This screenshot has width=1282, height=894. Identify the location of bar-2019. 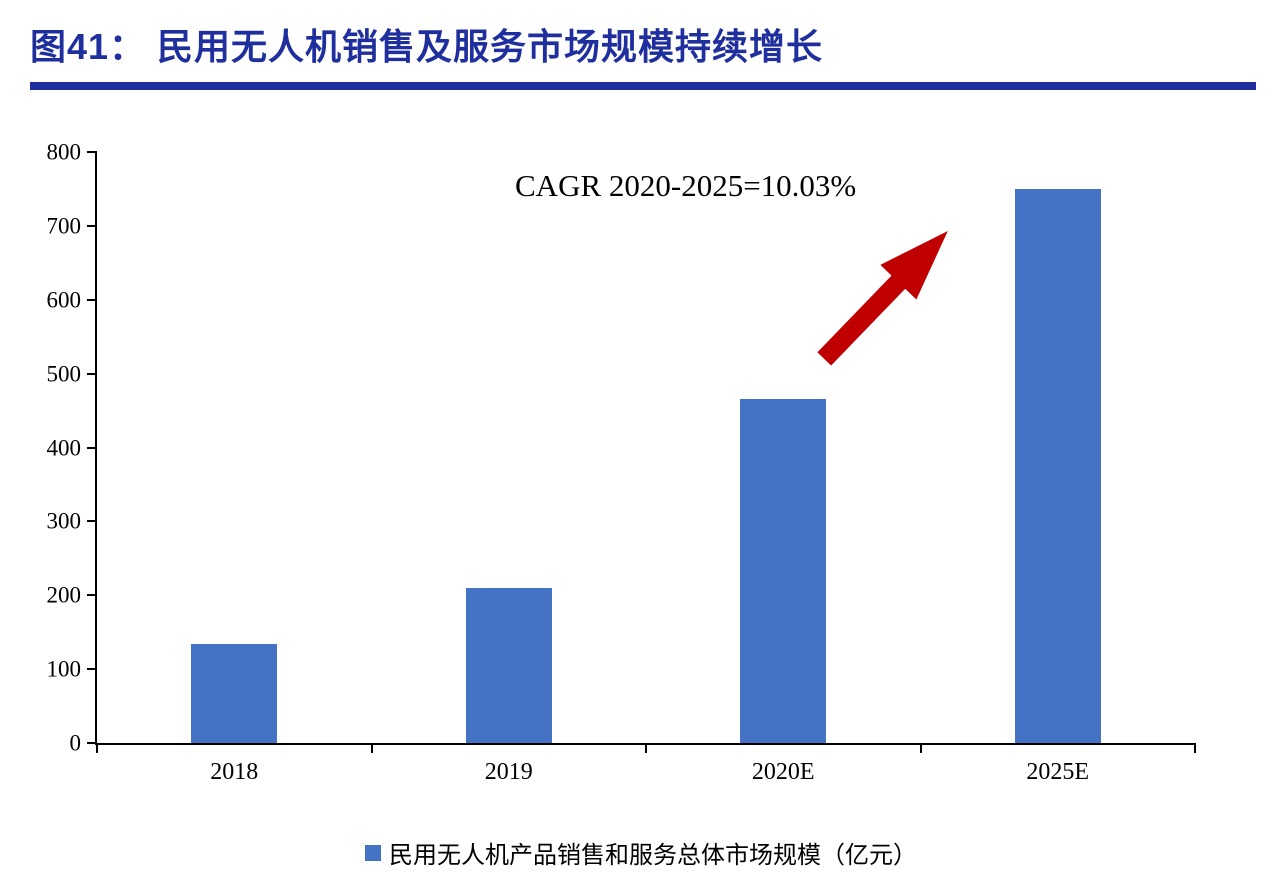
(508, 665).